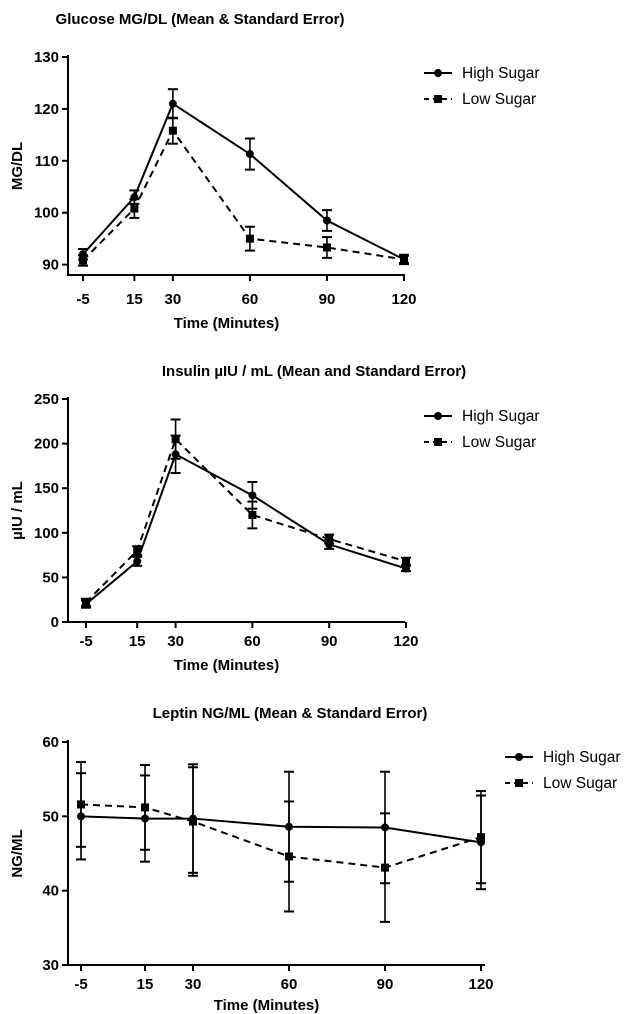 Image resolution: width=643 pixels, height=1014 pixels. I want to click on y-tick-label: 30, so click(50, 965).